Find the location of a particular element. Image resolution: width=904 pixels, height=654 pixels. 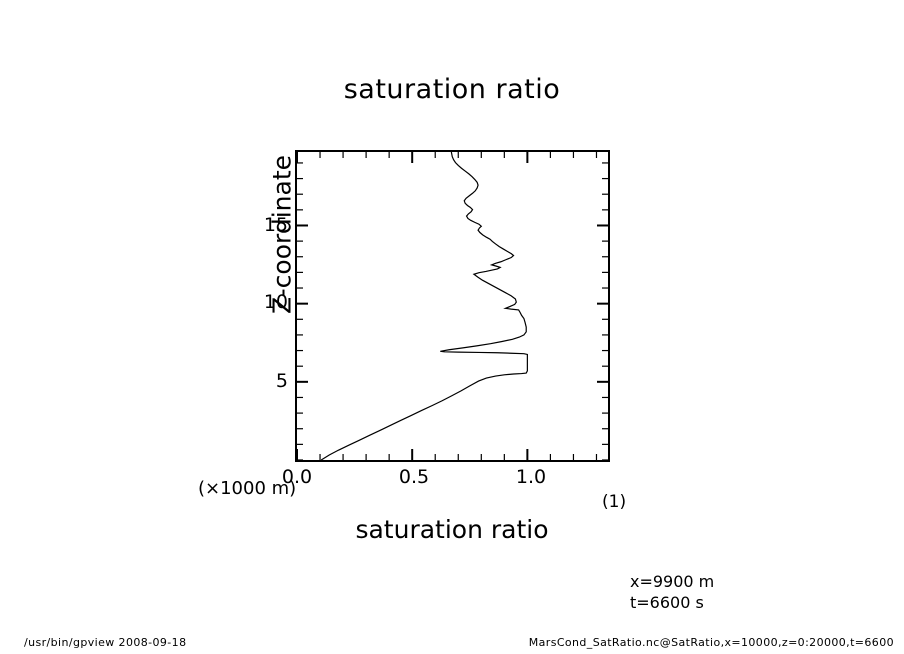

annotation-x-value: x=9900 m is located at coordinates (672, 581).